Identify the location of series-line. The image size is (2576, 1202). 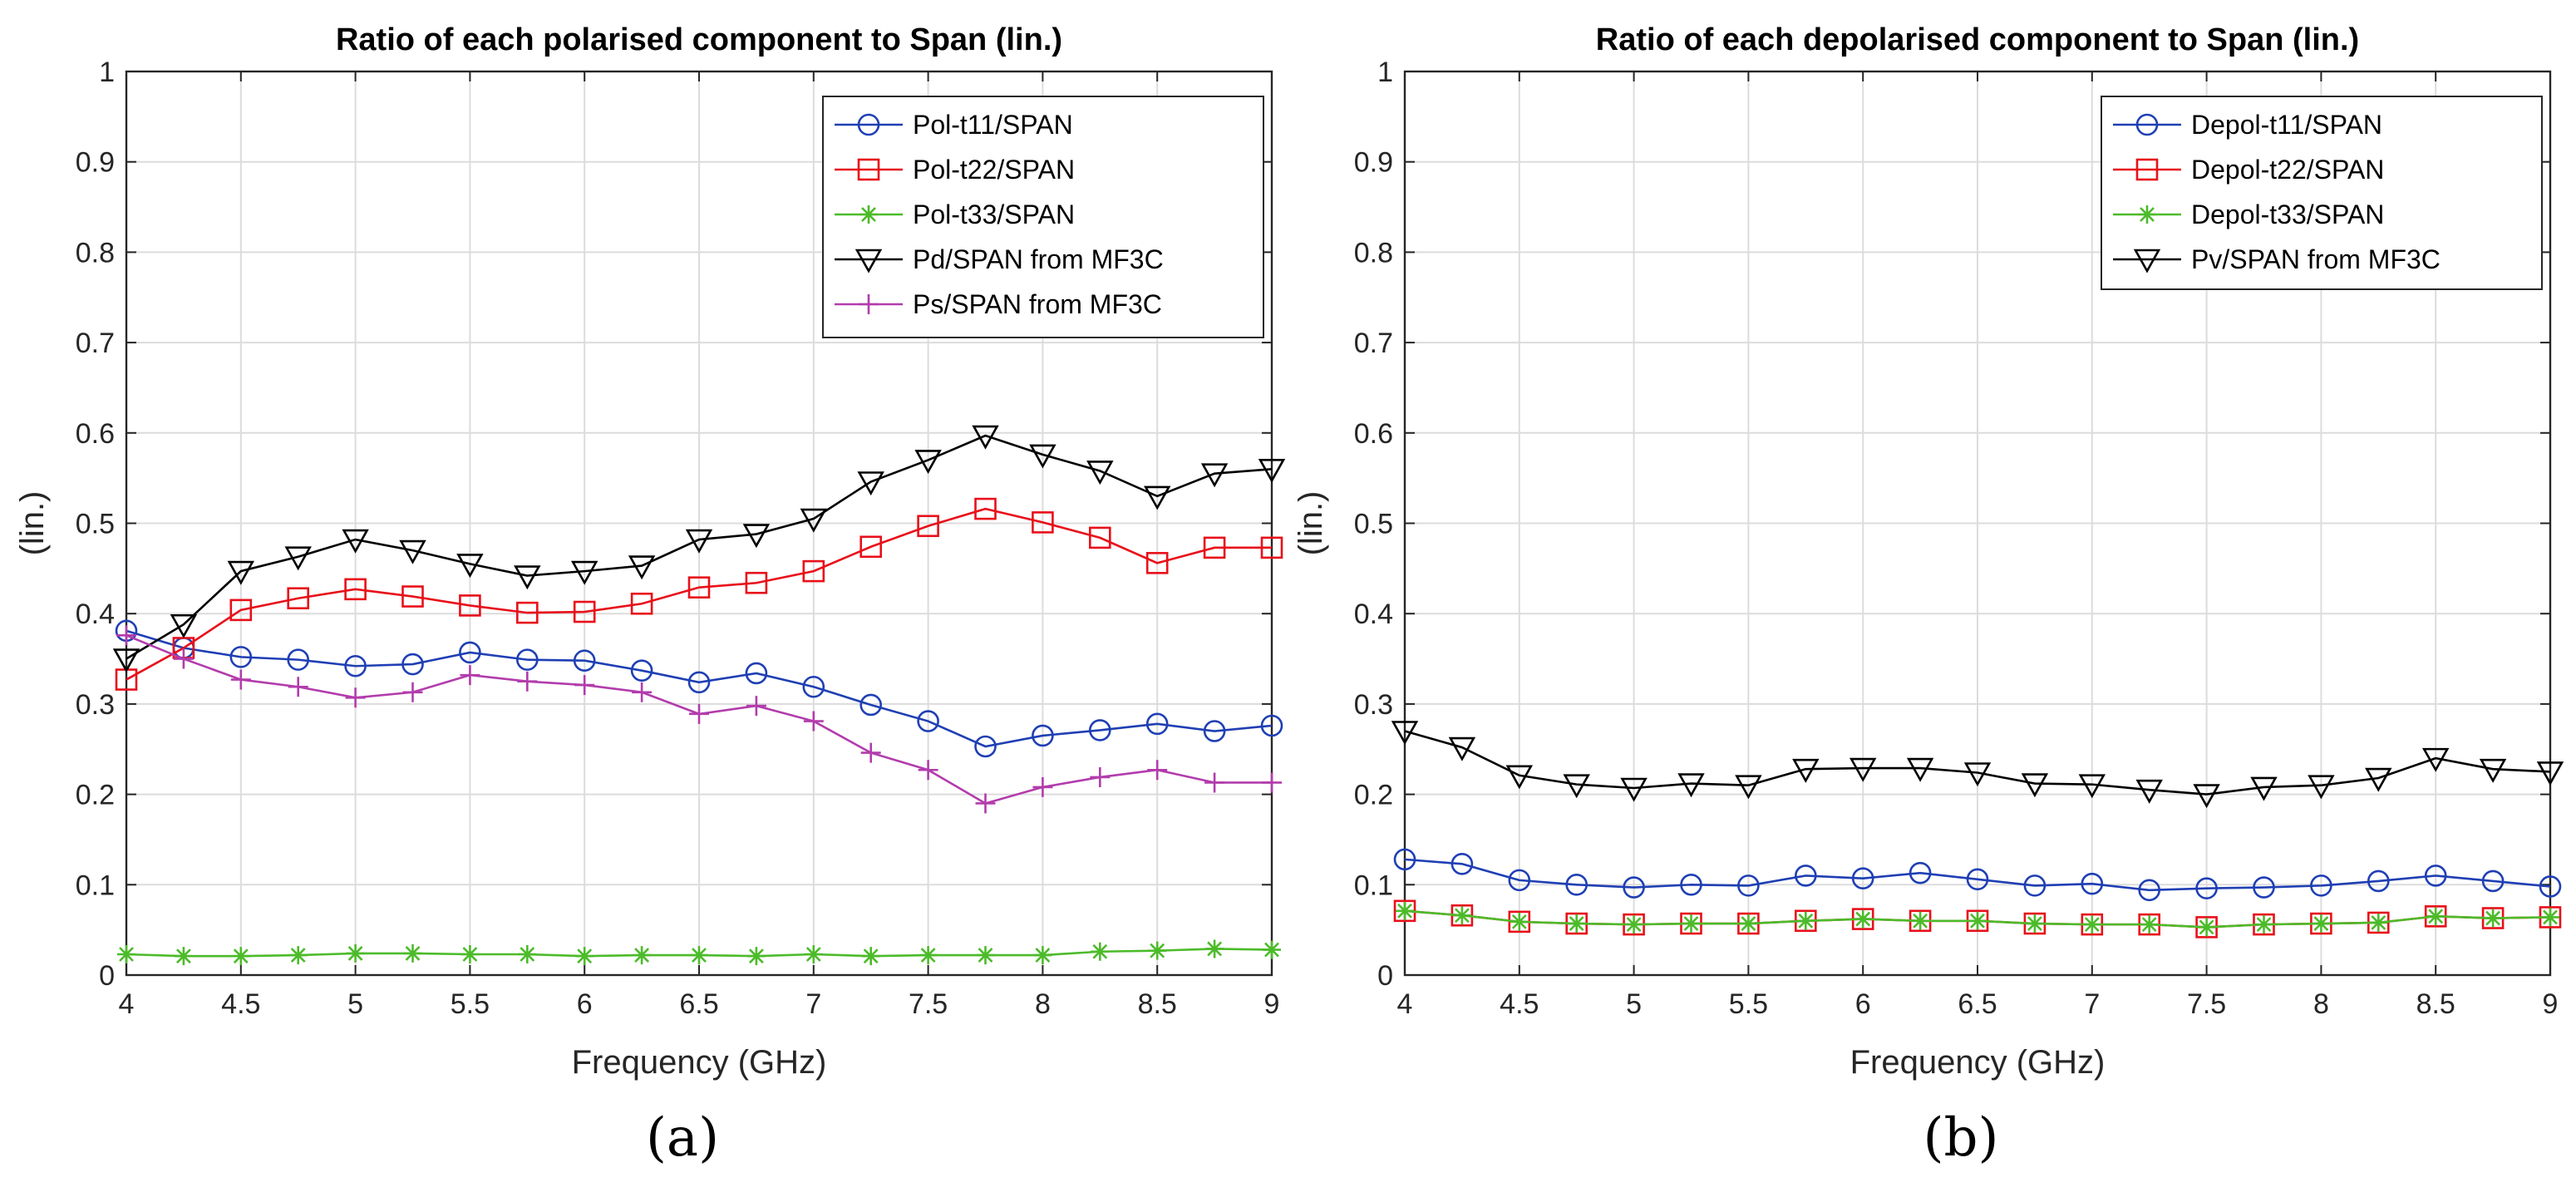
(1977, 763).